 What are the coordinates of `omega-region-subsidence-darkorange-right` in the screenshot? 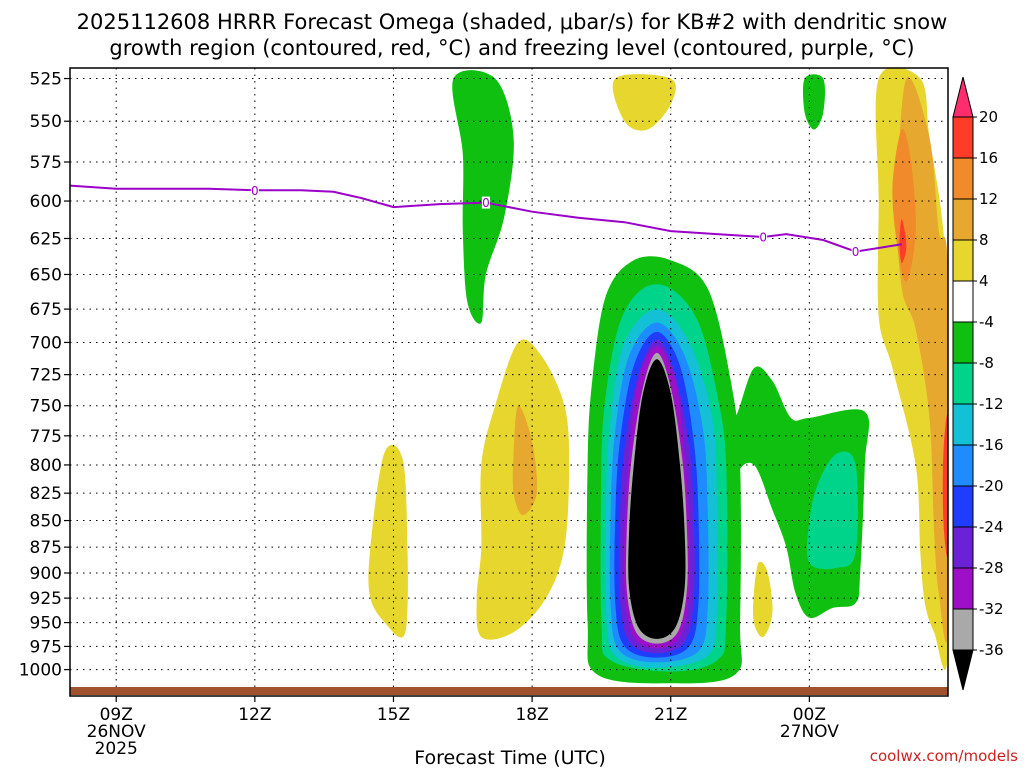 It's located at (904, 205).